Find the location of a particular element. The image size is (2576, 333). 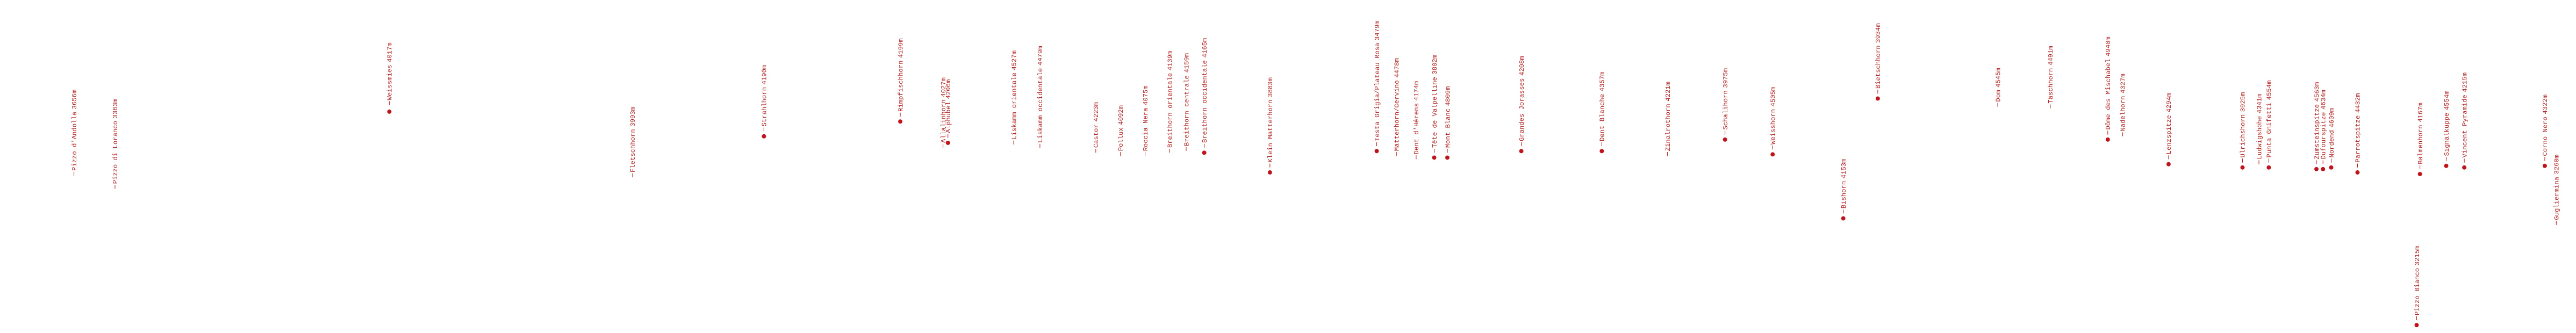

peak-elevation: 4527m is located at coordinates (1014, 60).